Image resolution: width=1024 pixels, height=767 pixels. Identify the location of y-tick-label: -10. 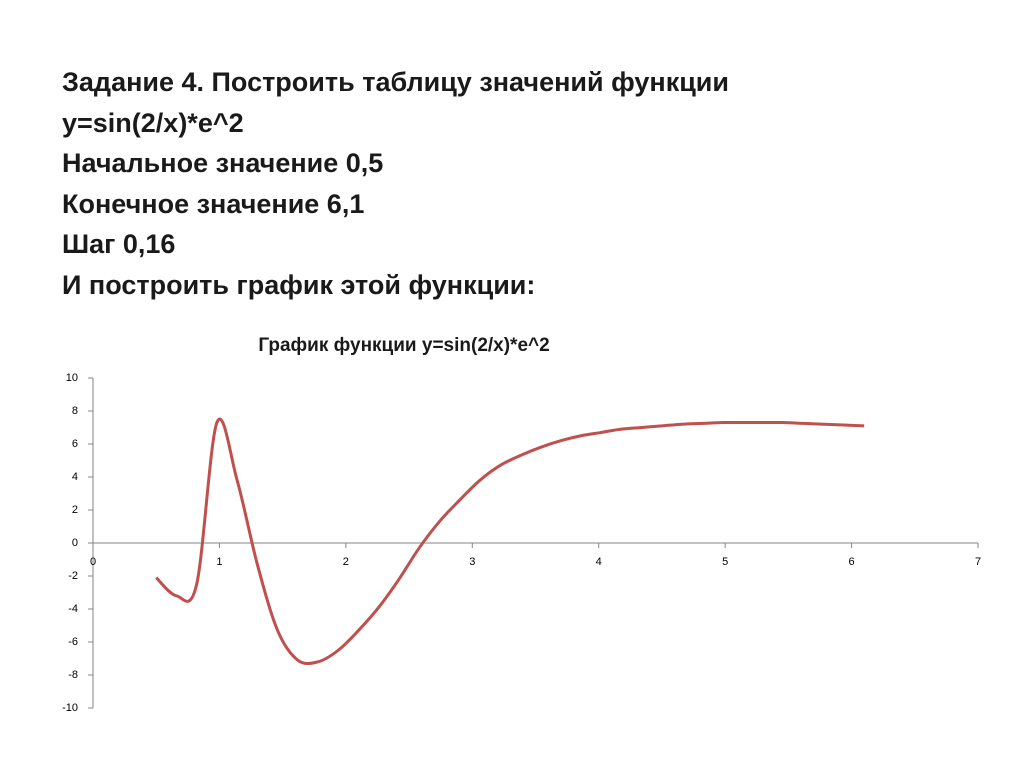
(70, 708).